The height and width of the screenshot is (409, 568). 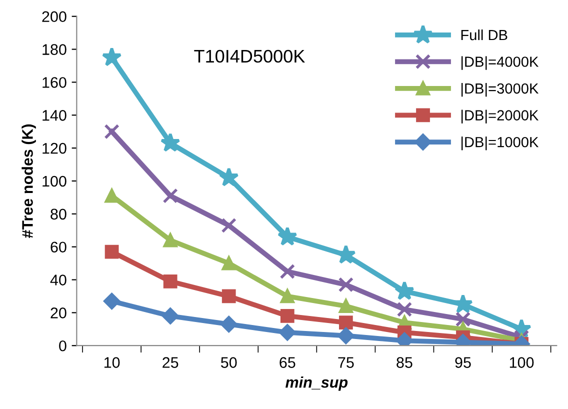 What do you see at coordinates (288, 362) in the screenshot?
I see `x-tick-label: 65` at bounding box center [288, 362].